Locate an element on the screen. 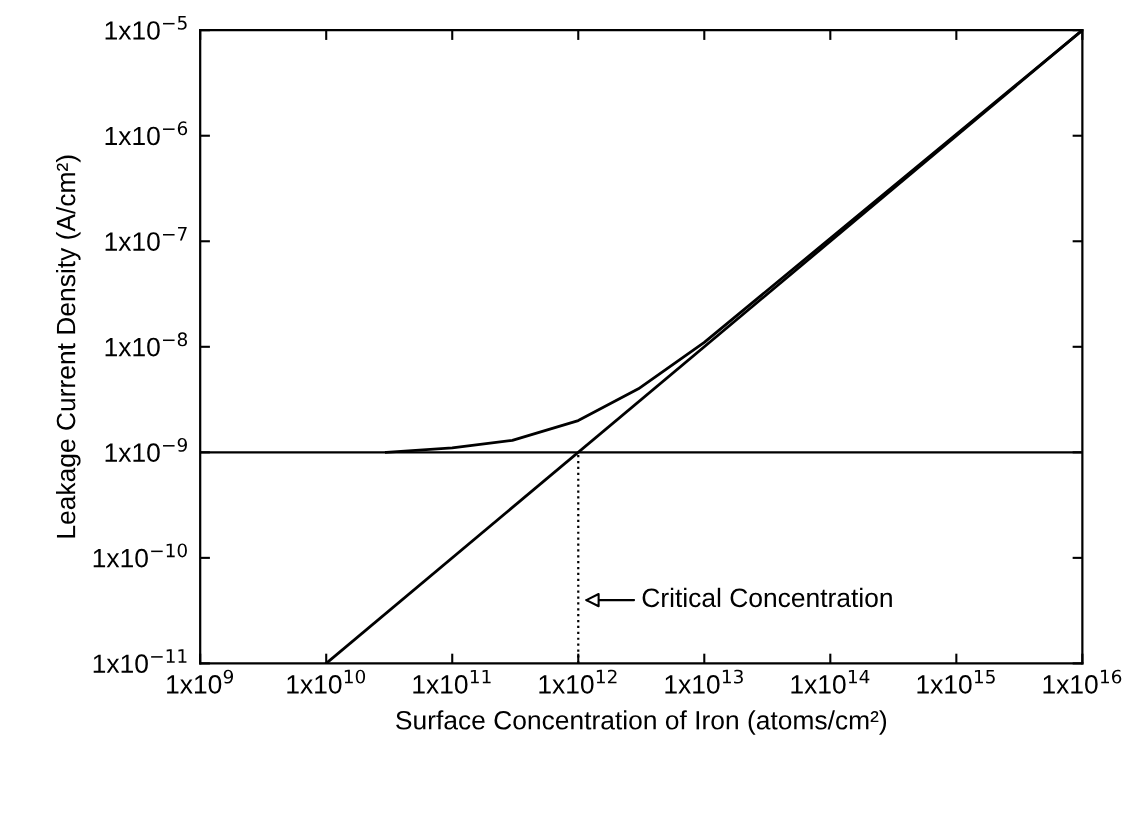  annotation: Critical Concentration is located at coordinates (767, 597).